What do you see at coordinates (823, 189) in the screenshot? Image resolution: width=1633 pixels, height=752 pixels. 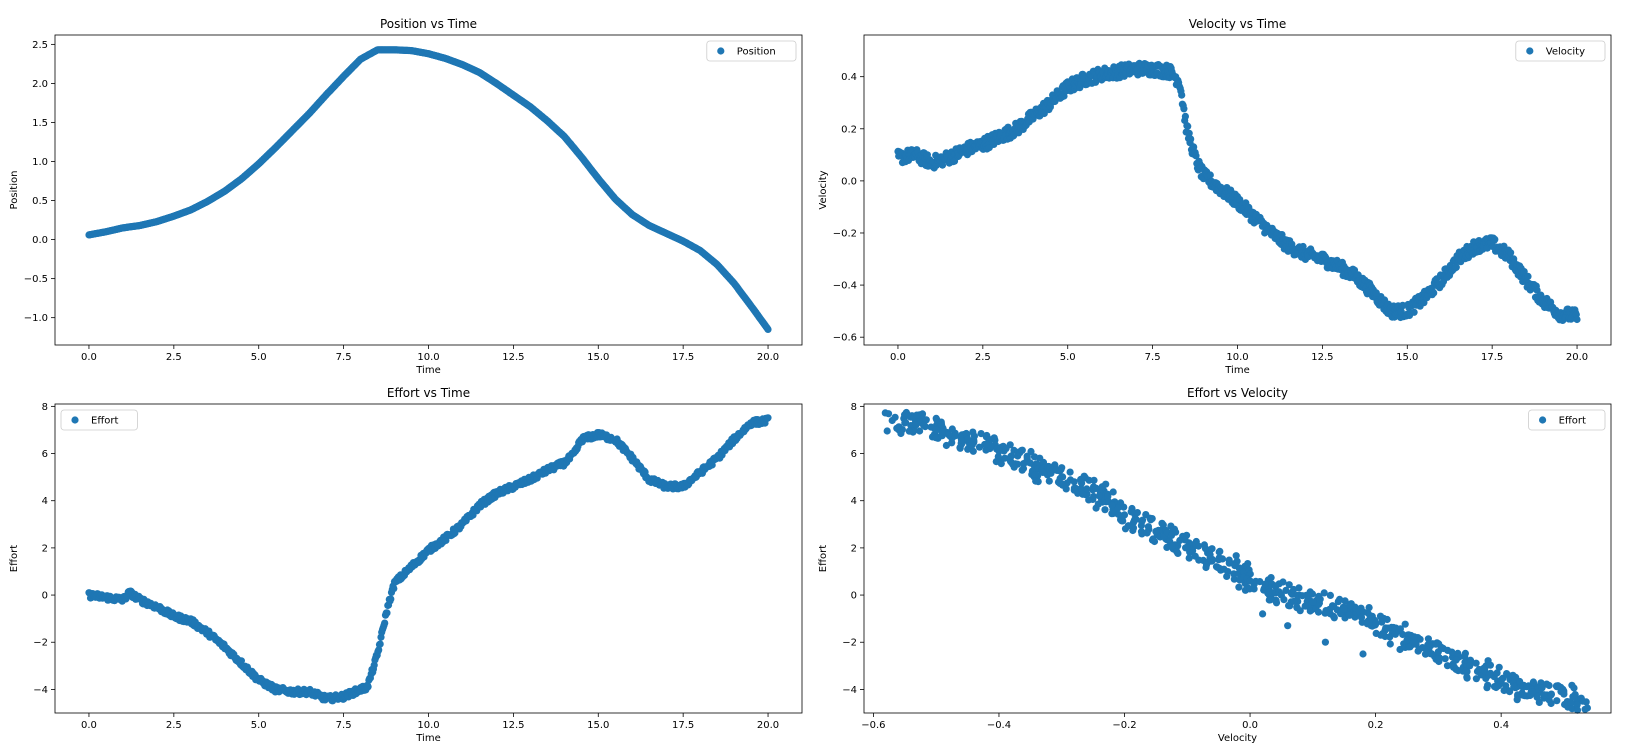 I see `y-axis-label: Velocity` at bounding box center [823, 189].